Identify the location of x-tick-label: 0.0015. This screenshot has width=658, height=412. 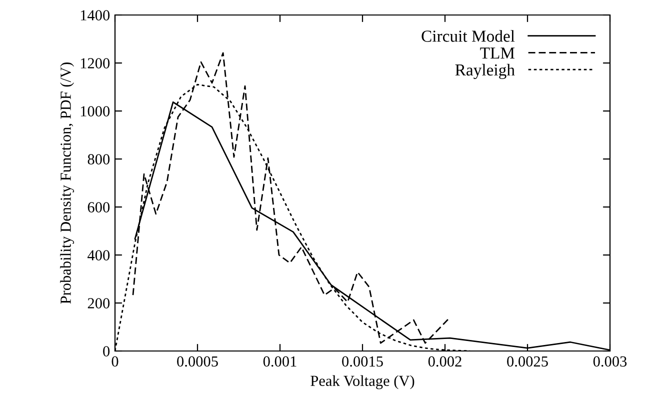
(362, 361).